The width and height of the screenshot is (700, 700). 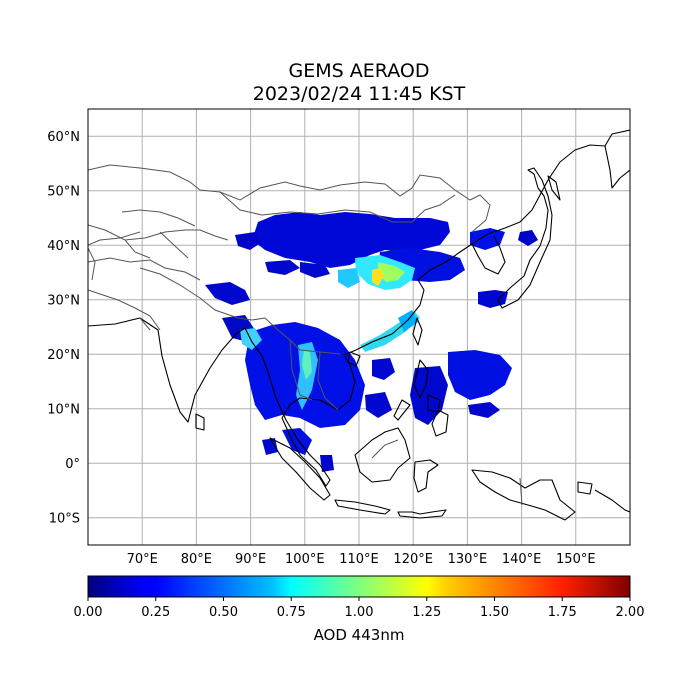 What do you see at coordinates (421, 398) in the screenshot?
I see `coastline-philippines` at bounding box center [421, 398].